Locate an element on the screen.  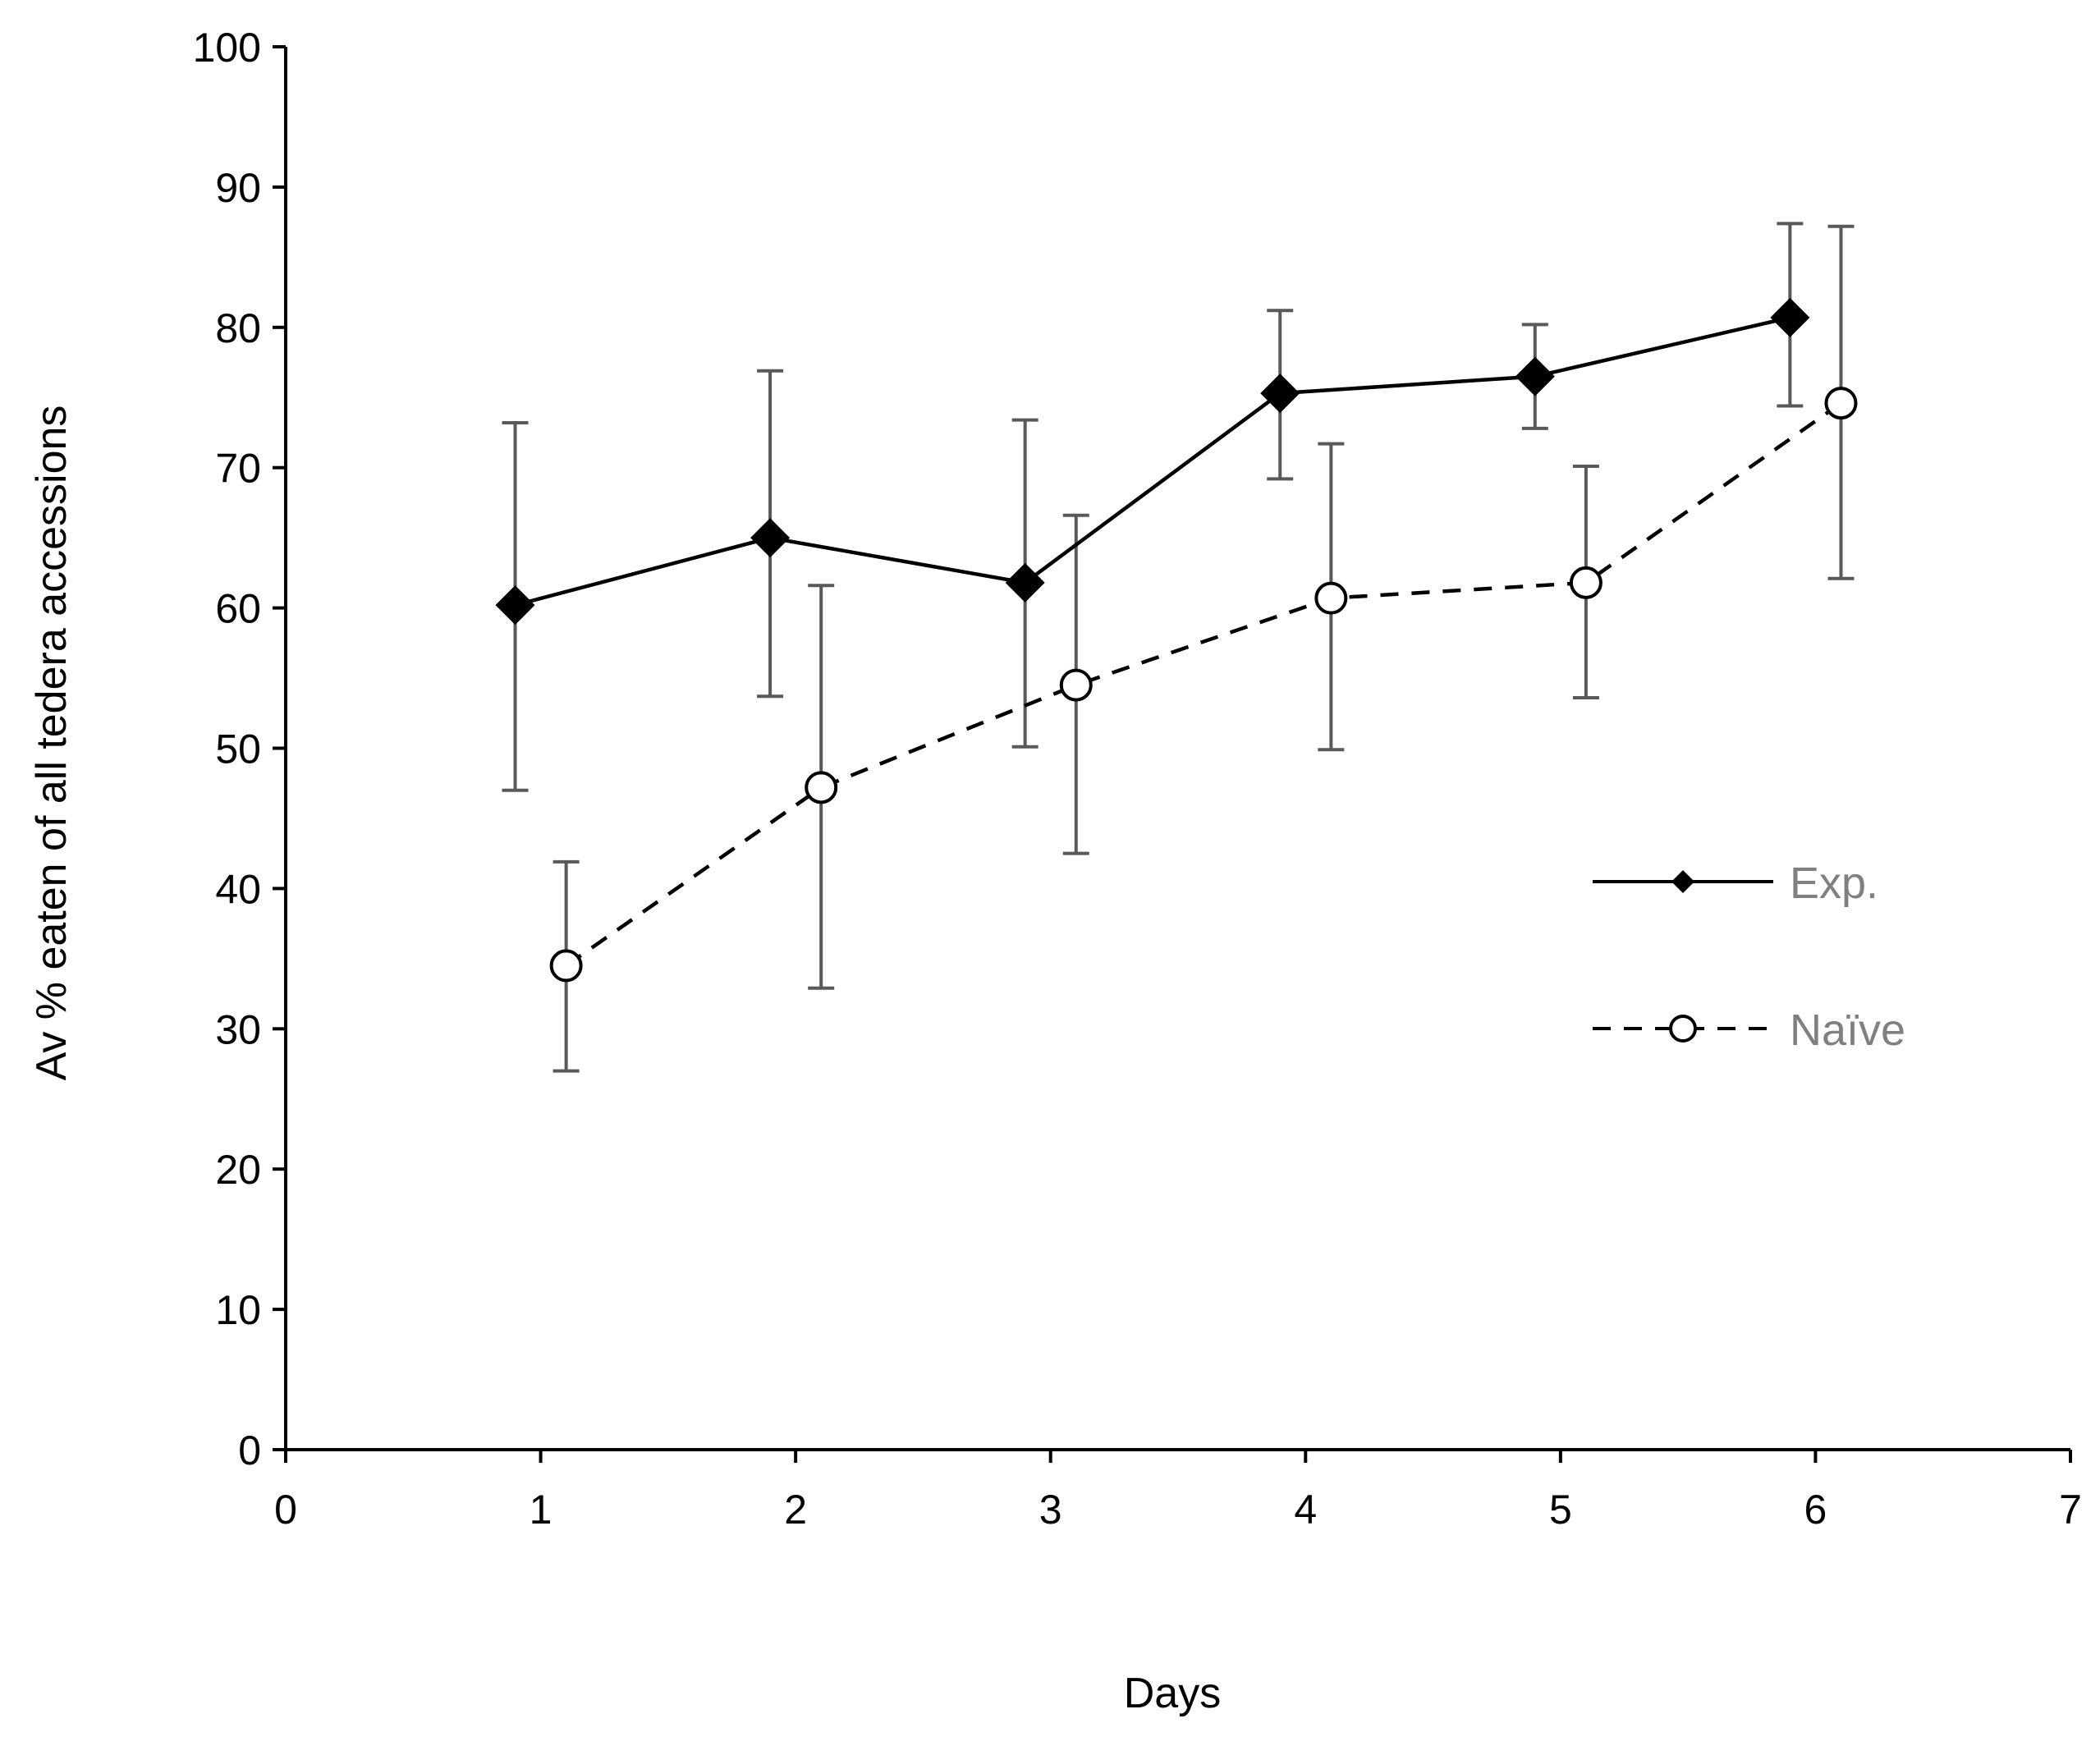
y-tick-label: 10 is located at coordinates (238, 1310).